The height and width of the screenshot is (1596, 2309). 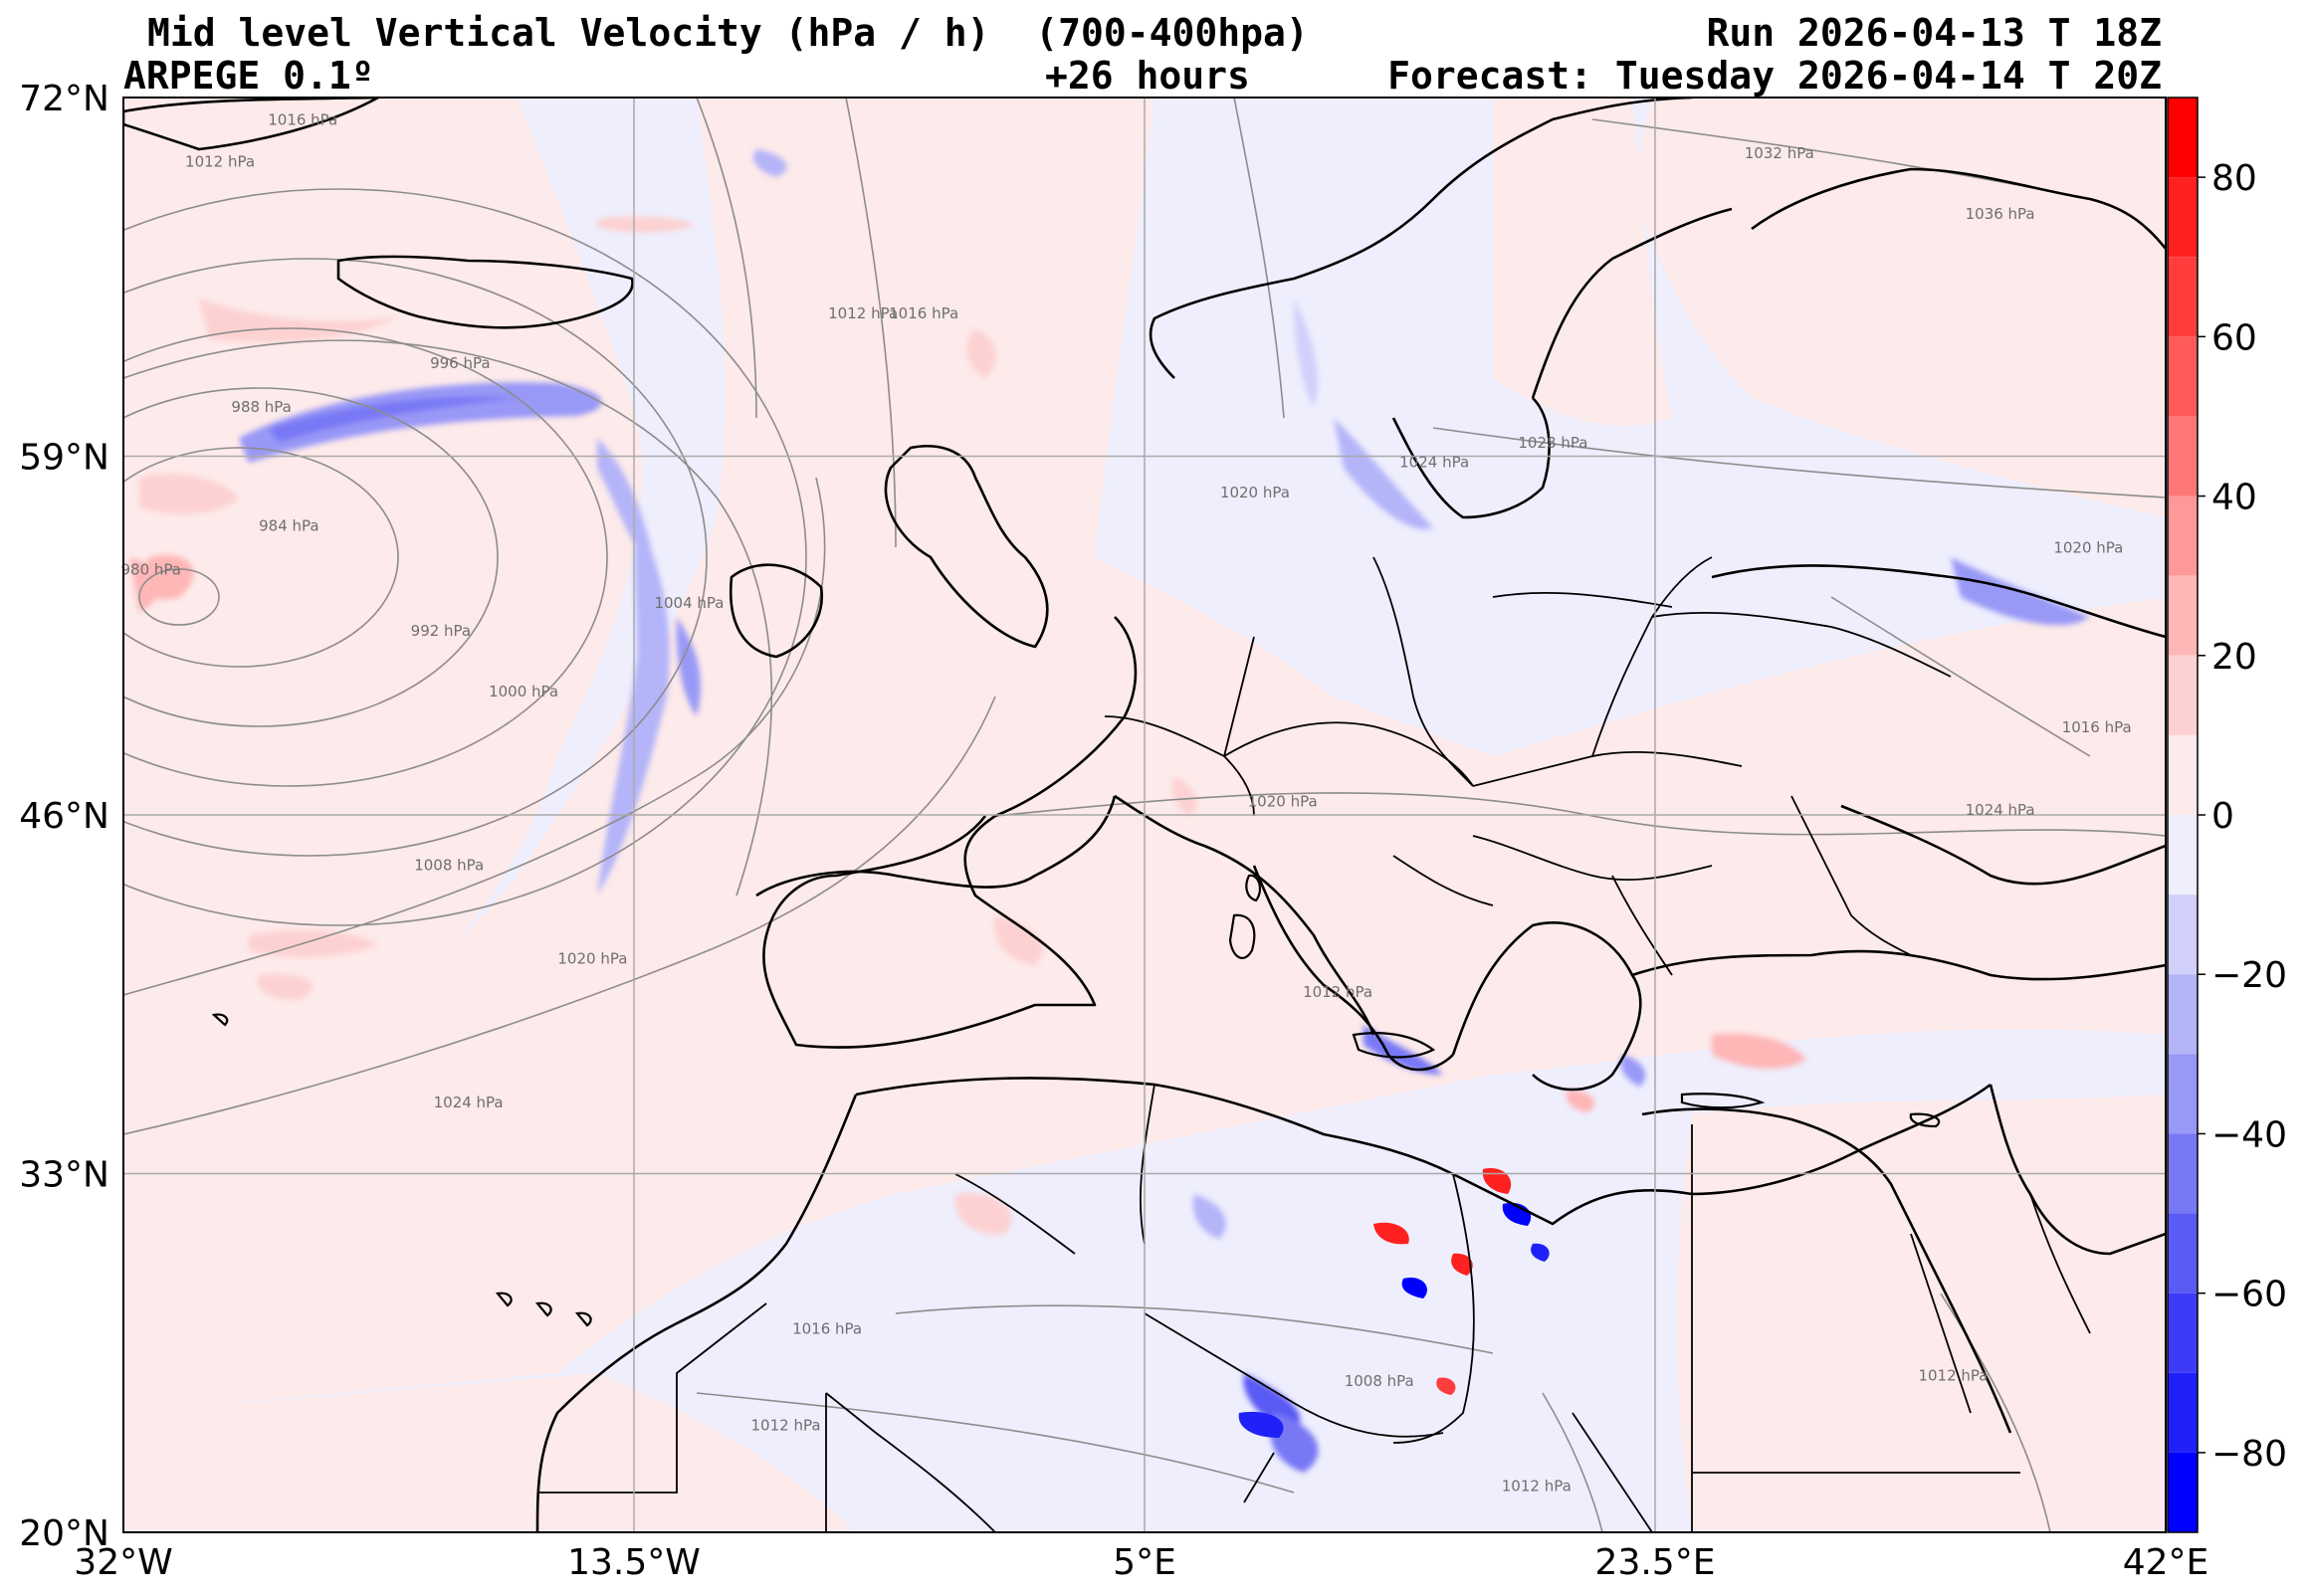 I want to click on longitude-tick-label: 42°E, so click(x=2166, y=1563).